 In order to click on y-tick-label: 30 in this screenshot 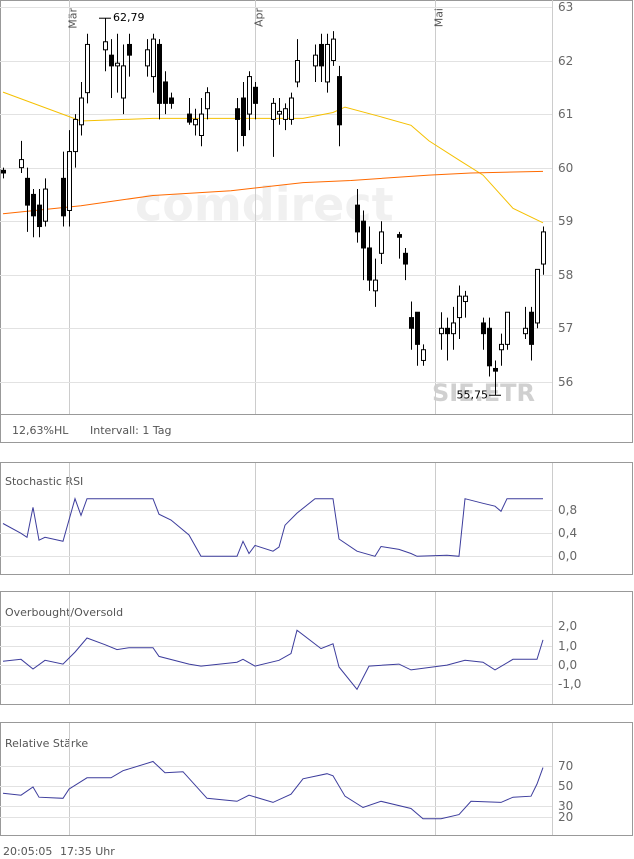, I will do `click(565, 806)`.